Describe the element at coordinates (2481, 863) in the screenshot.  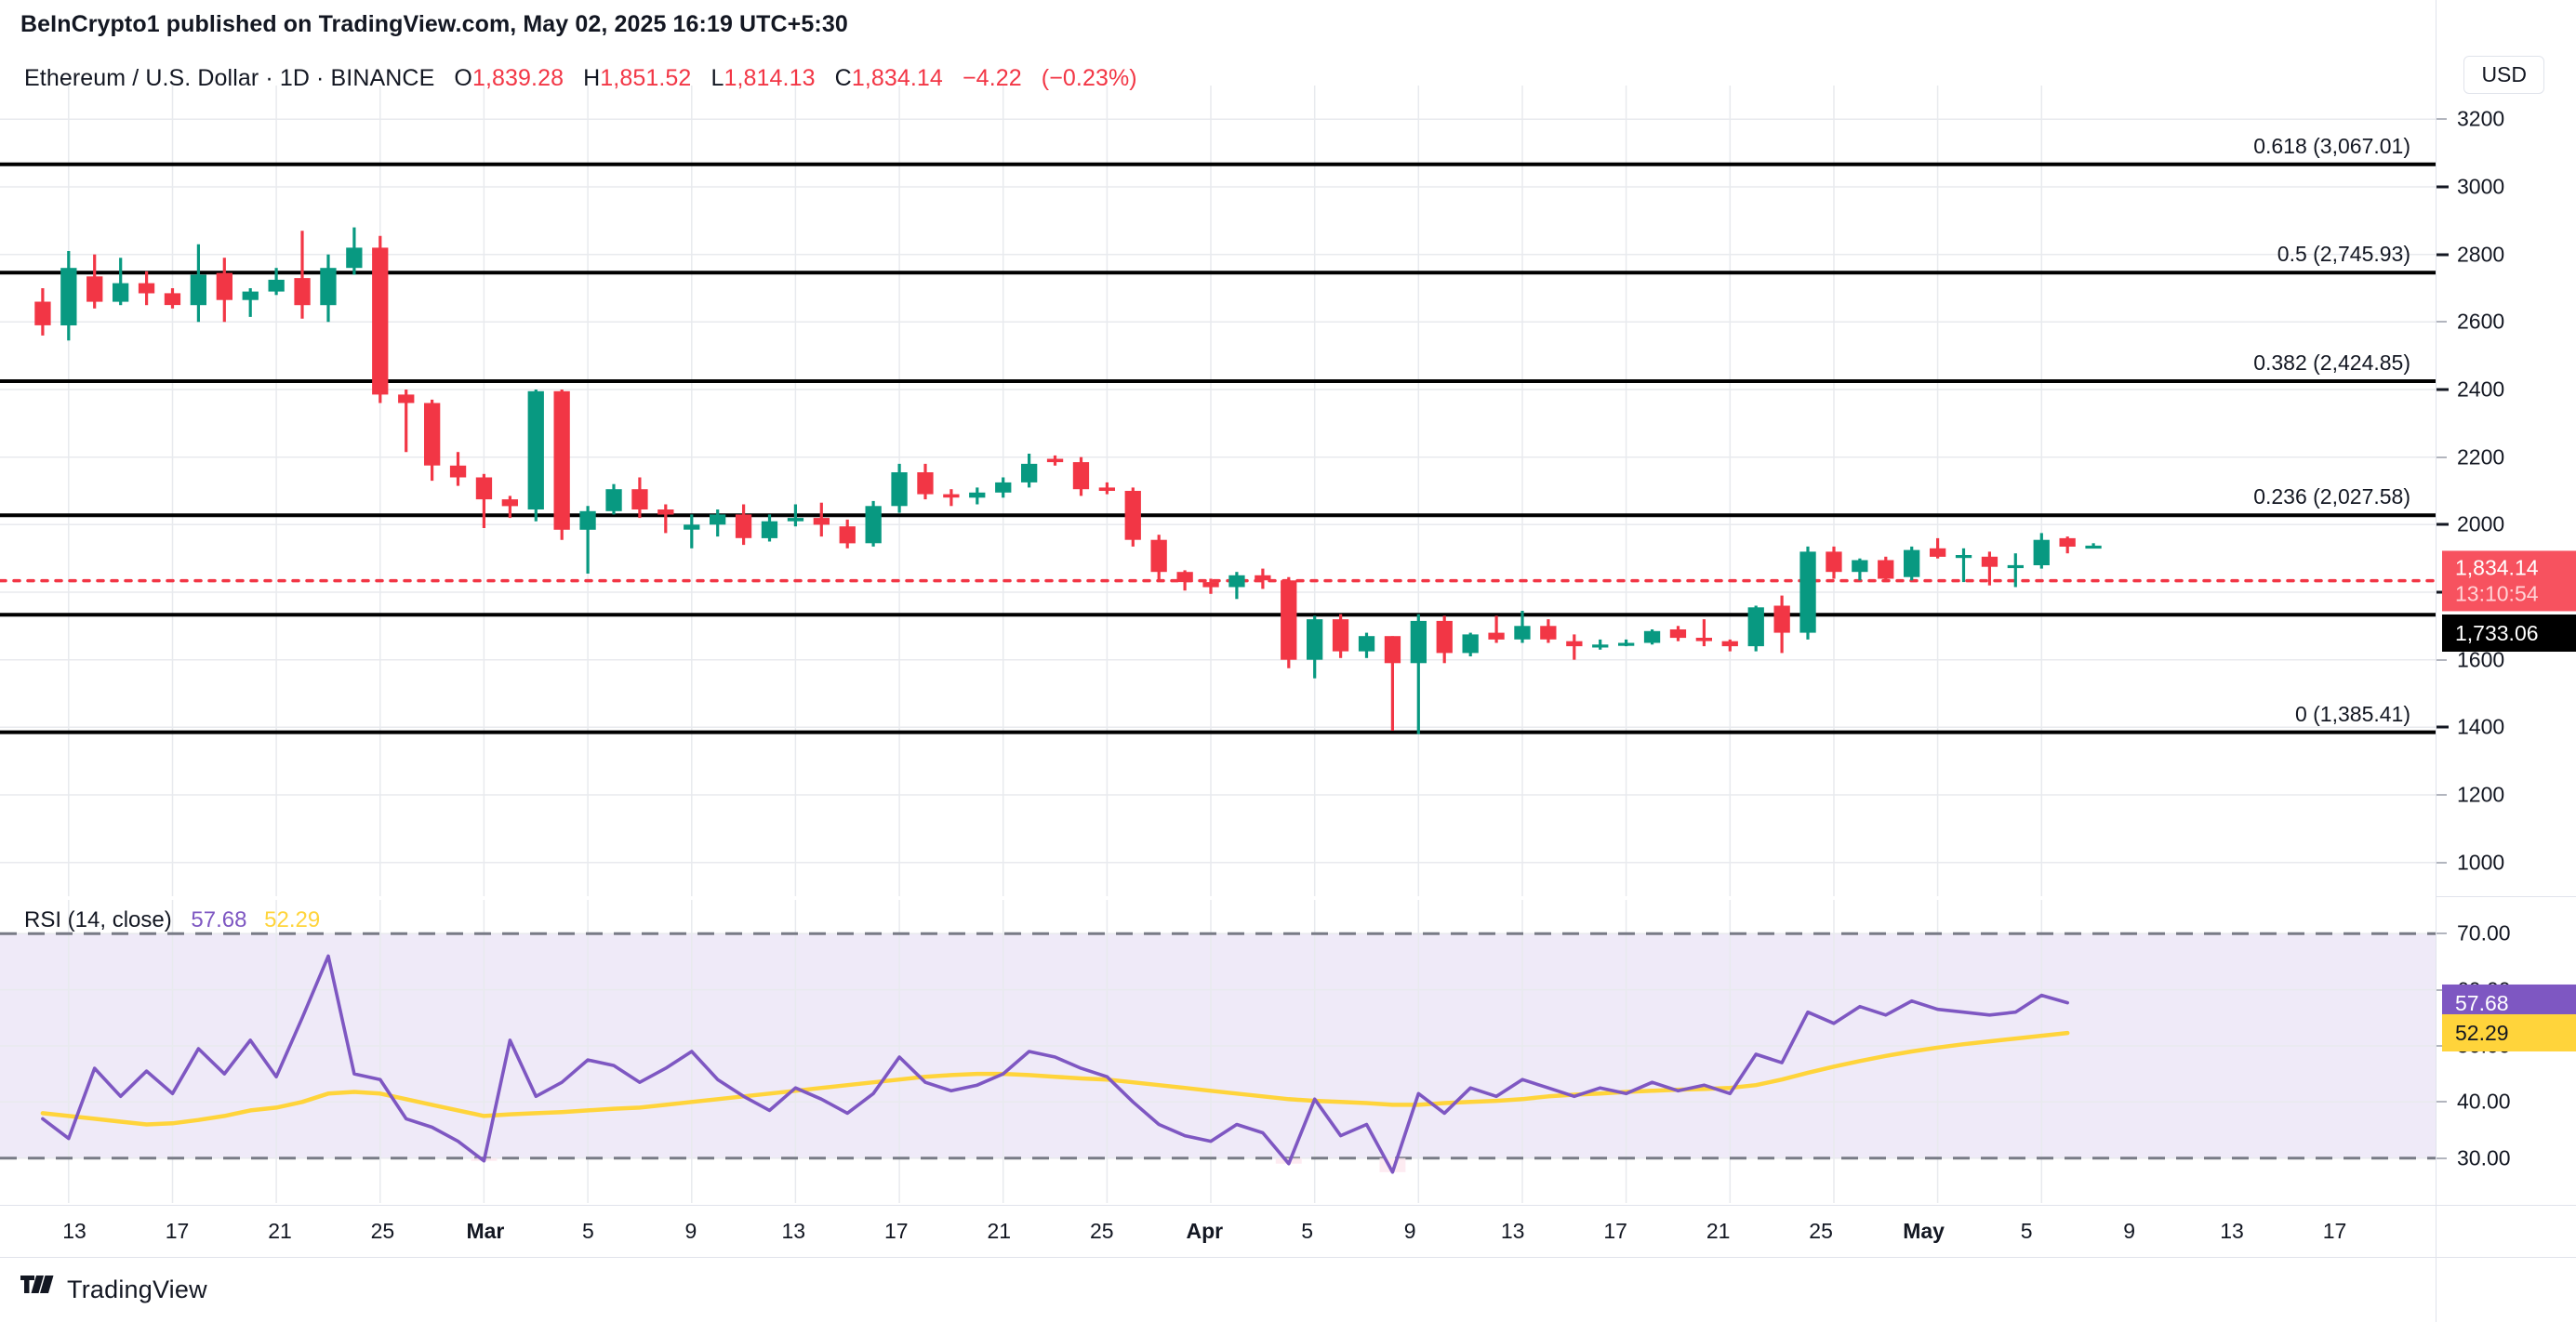
I see `price-tick-label: 1000` at that location.